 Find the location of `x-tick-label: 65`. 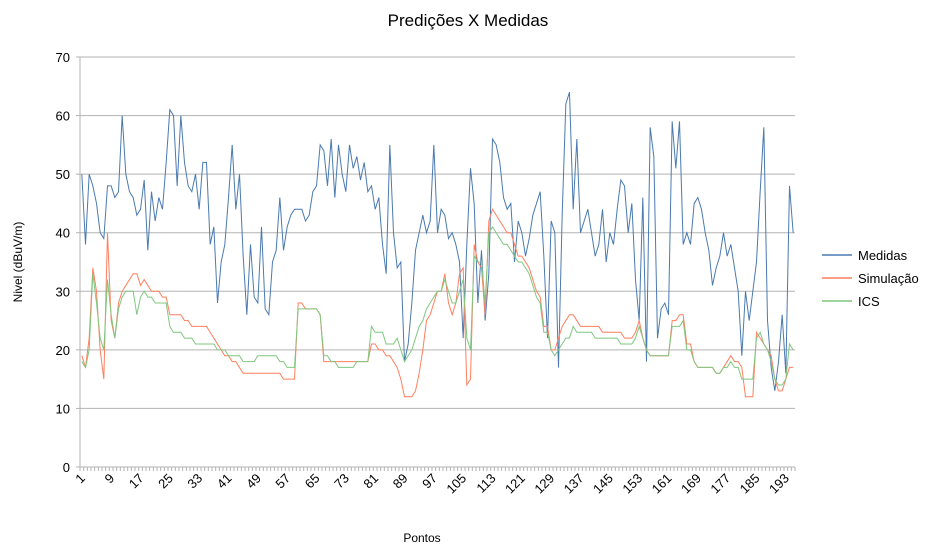

x-tick-label: 65 is located at coordinates (312, 481).